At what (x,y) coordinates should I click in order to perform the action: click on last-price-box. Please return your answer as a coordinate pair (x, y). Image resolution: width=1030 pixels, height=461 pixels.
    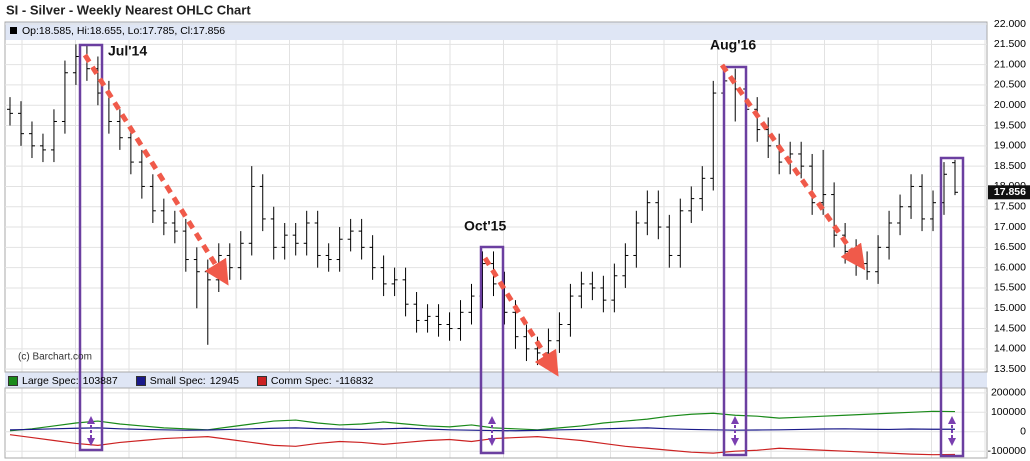
    Looking at the image, I should click on (1009, 192).